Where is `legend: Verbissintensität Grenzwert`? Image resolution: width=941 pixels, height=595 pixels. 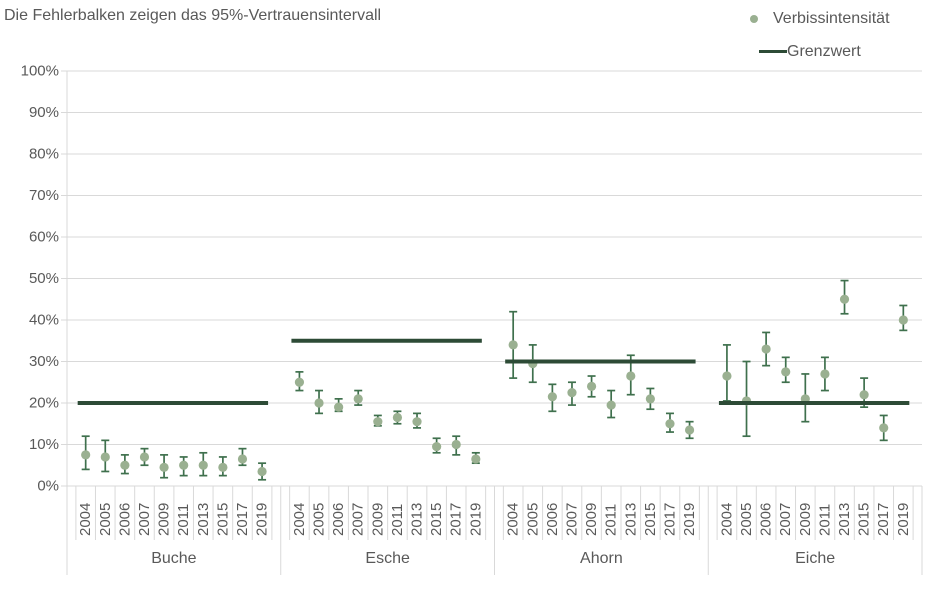
legend: Verbissintensität Grenzwert is located at coordinates (815, 35).